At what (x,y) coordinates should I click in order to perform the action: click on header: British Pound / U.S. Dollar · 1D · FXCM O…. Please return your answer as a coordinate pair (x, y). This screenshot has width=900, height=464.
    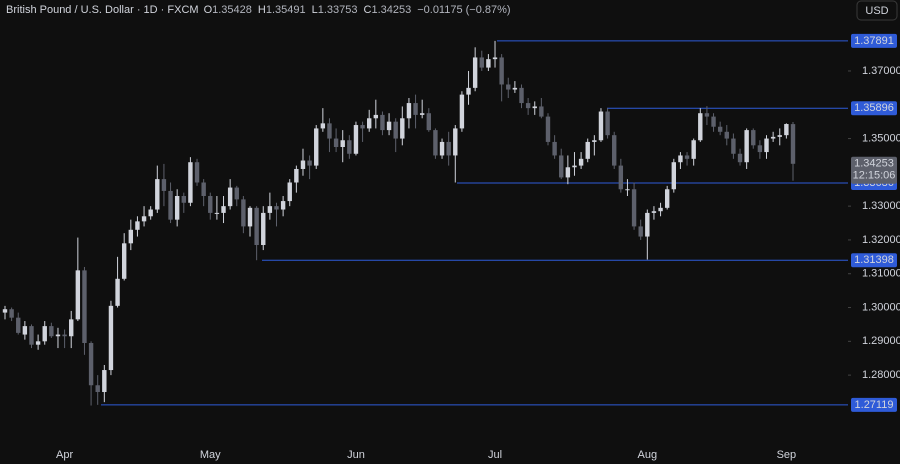
    Looking at the image, I should click on (258, 10).